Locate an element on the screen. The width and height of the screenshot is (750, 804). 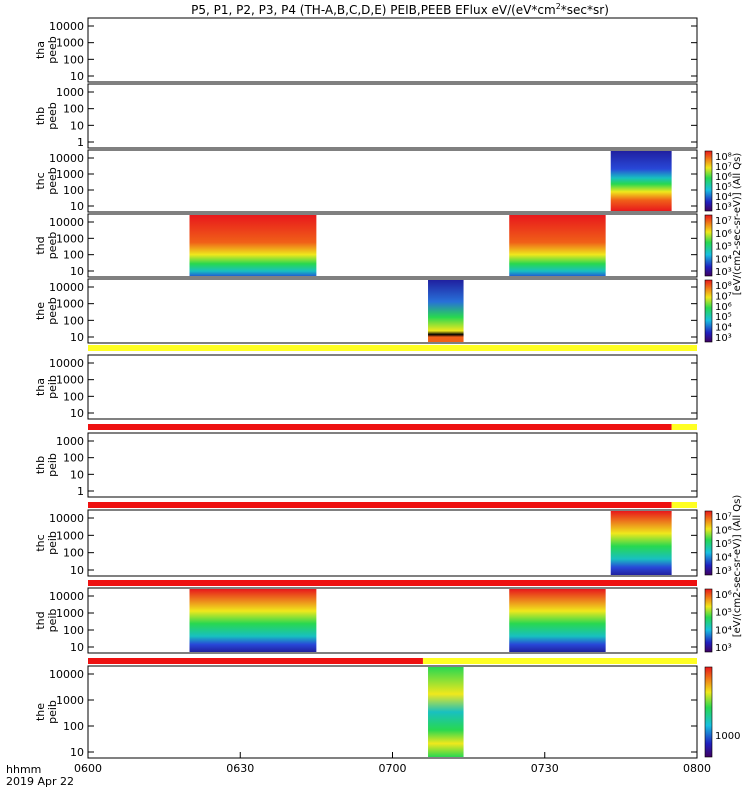
panel-thc-peeb: 10000 1000 100 10 thc peeb is located at coordinates (366, 181).